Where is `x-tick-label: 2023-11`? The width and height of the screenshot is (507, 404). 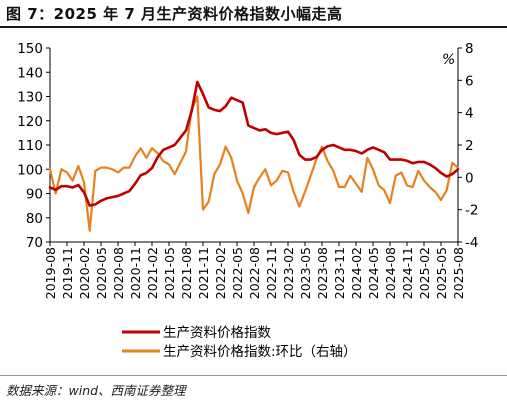 x-tick-label: 2023-11 is located at coordinates (339, 273).